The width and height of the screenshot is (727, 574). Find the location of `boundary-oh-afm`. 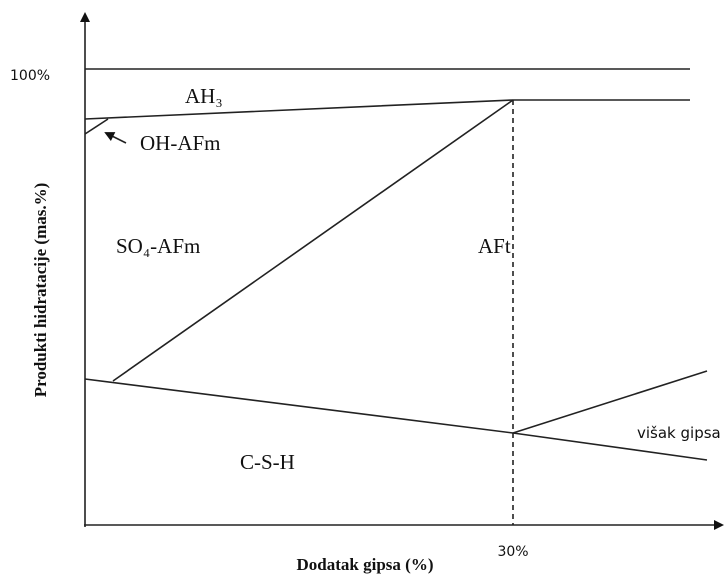

boundary-oh-afm is located at coordinates (96, 126).